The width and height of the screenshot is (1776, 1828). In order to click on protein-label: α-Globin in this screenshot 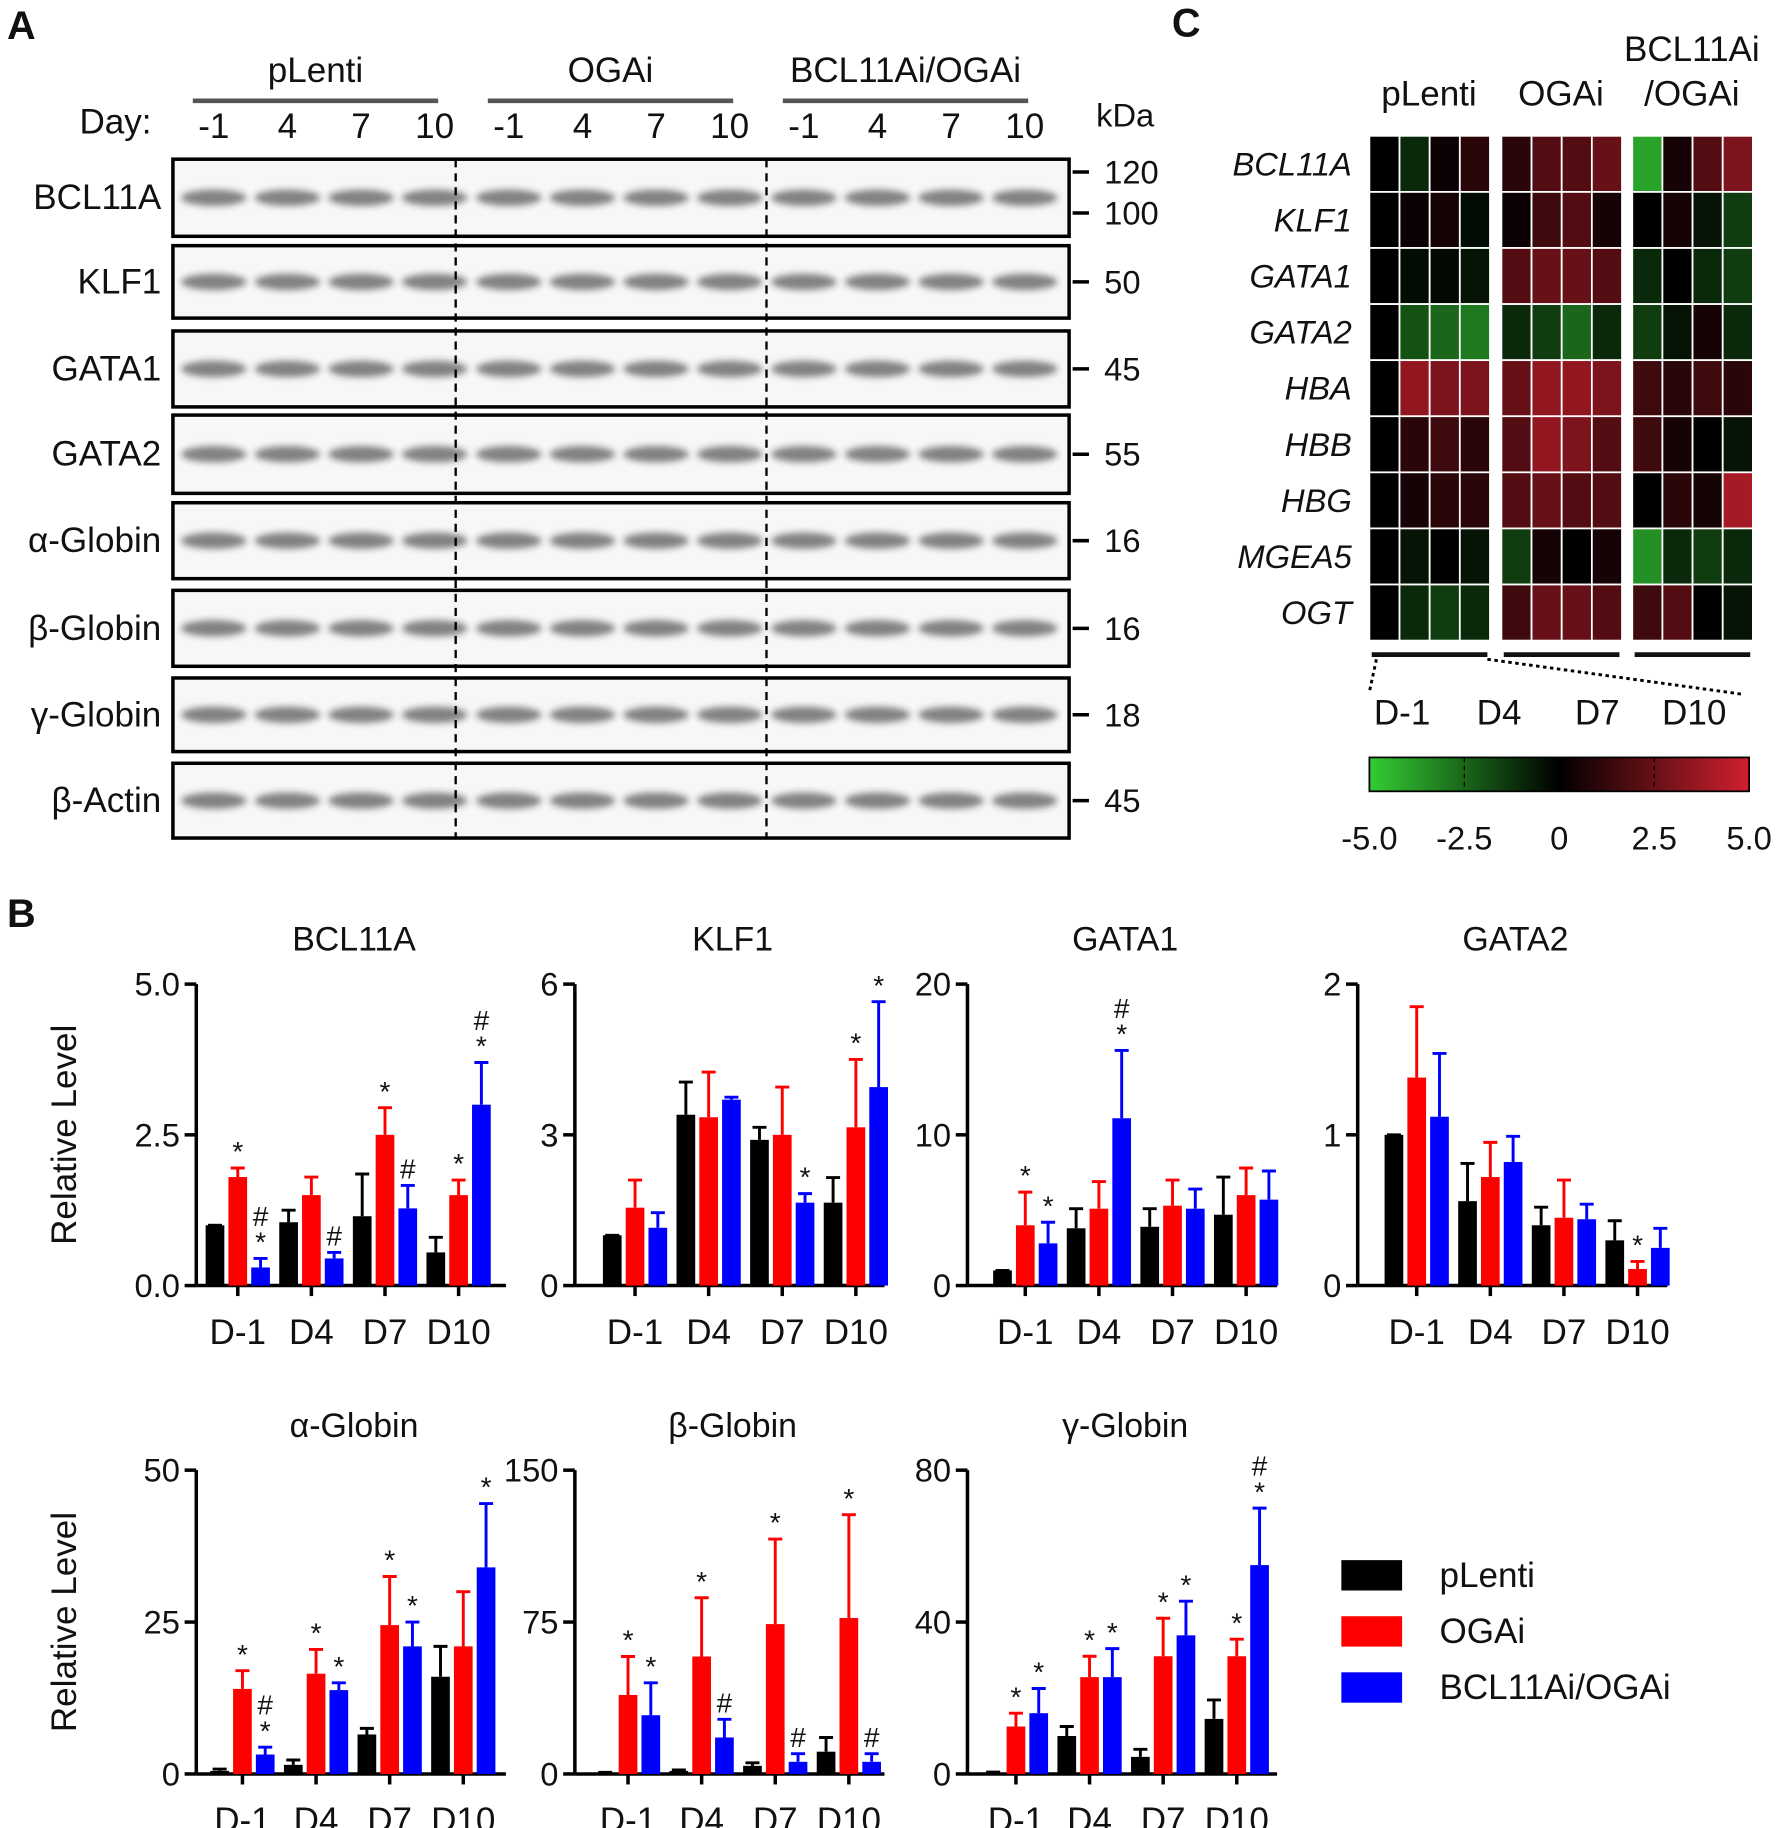, I will do `click(94, 540)`.